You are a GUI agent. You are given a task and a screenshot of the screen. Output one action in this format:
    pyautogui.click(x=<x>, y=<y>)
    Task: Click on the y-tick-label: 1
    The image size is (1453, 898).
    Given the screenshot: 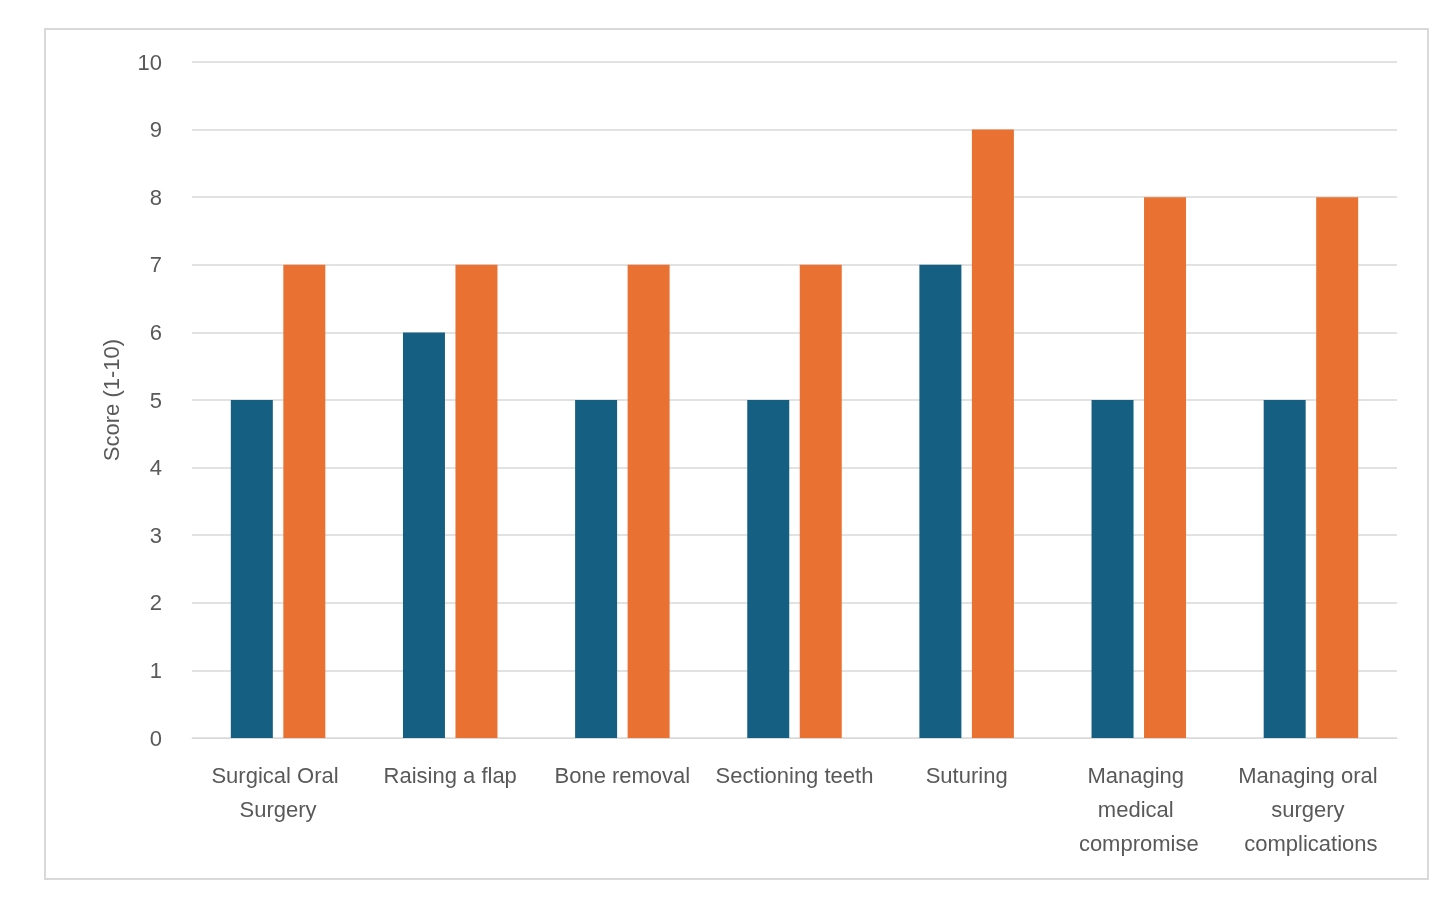 What is the action you would take?
    pyautogui.click(x=155, y=670)
    